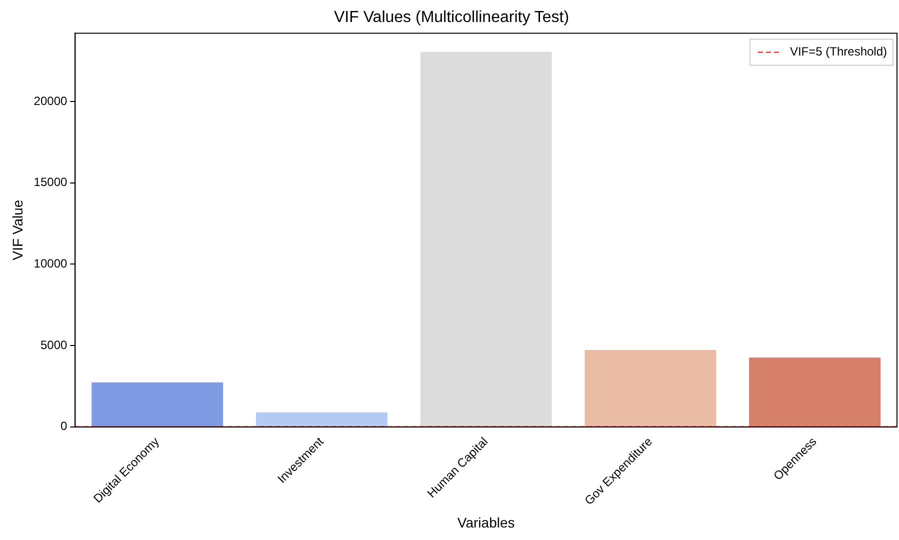 This screenshot has height=540, width=899. What do you see at coordinates (64, 426) in the screenshot?
I see `y-tick-label: 0` at bounding box center [64, 426].